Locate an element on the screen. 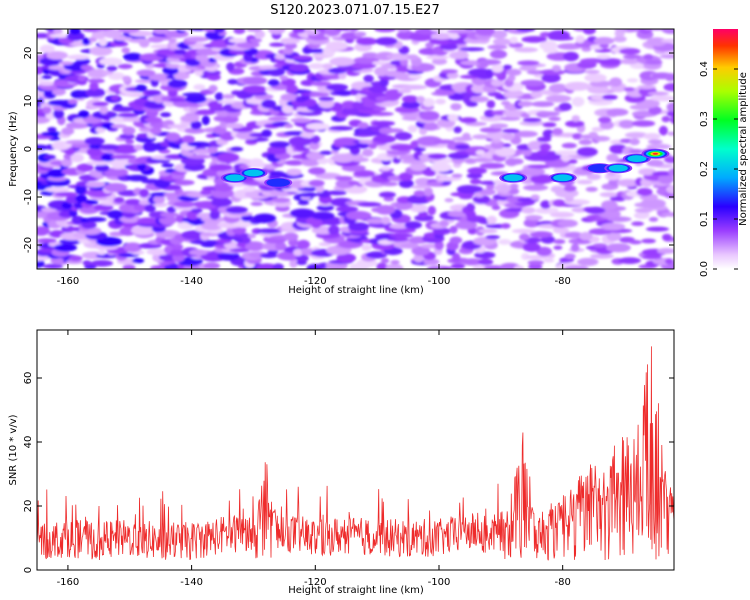 Image resolution: width=750 pixels, height=600 pixels. colorbar-tick-label: 0.0 is located at coordinates (704, 269).